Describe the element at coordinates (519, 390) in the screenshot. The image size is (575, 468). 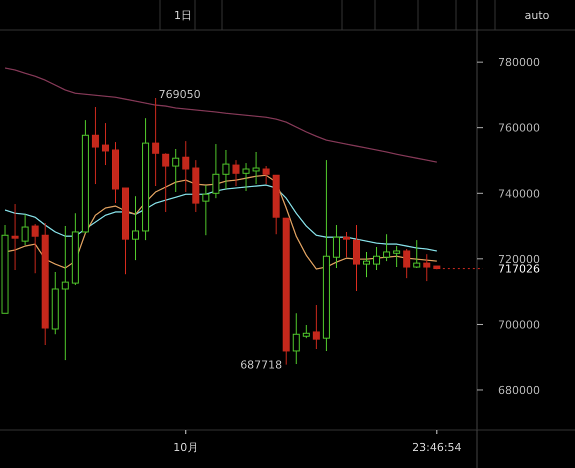
I see `y-tick-label: 680000` at that location.